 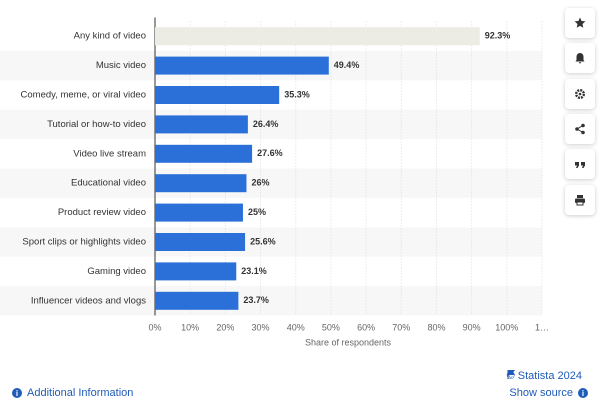 I want to click on y-tick-label: Sport clips or highlights video, so click(x=84, y=242).